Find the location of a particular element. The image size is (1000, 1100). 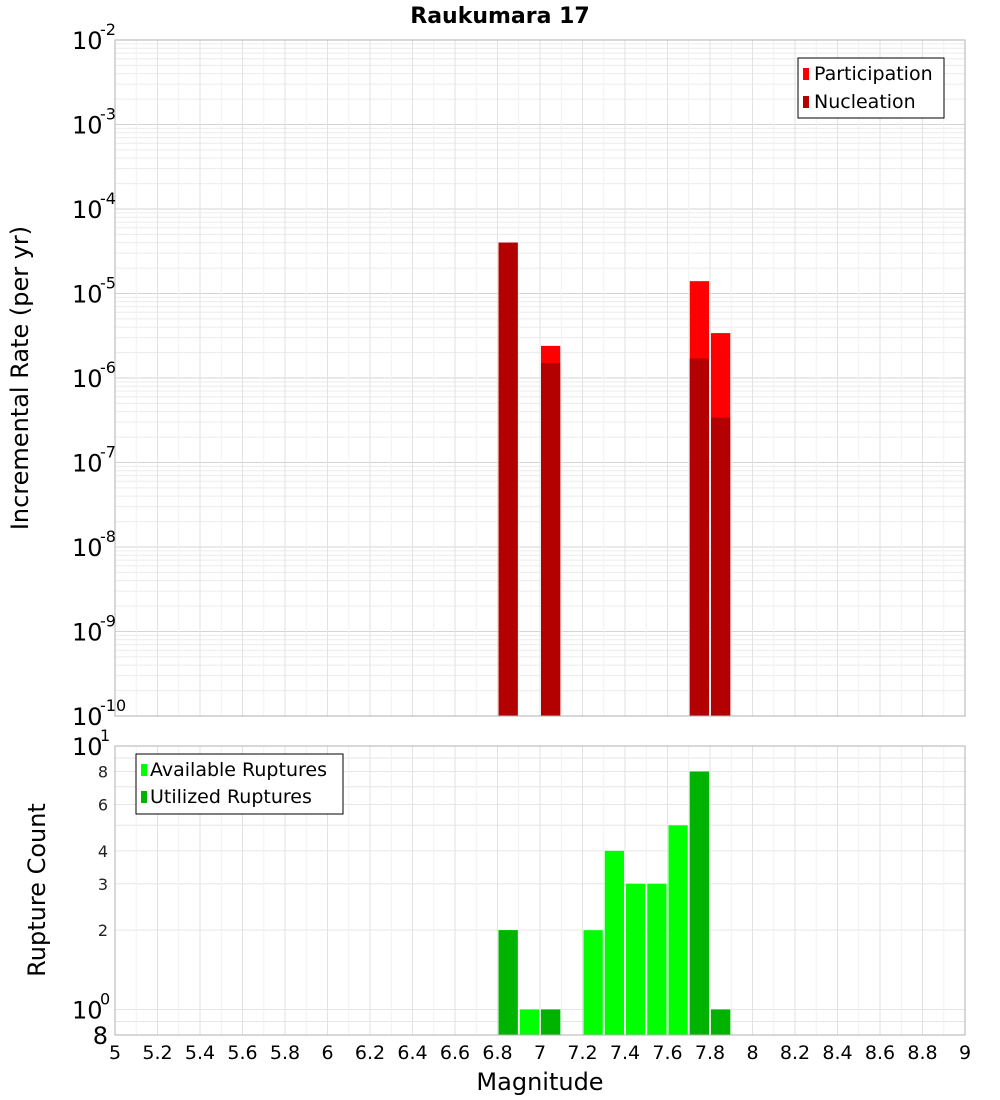

rate-tick-exponent: -9 is located at coordinates (108, 621).